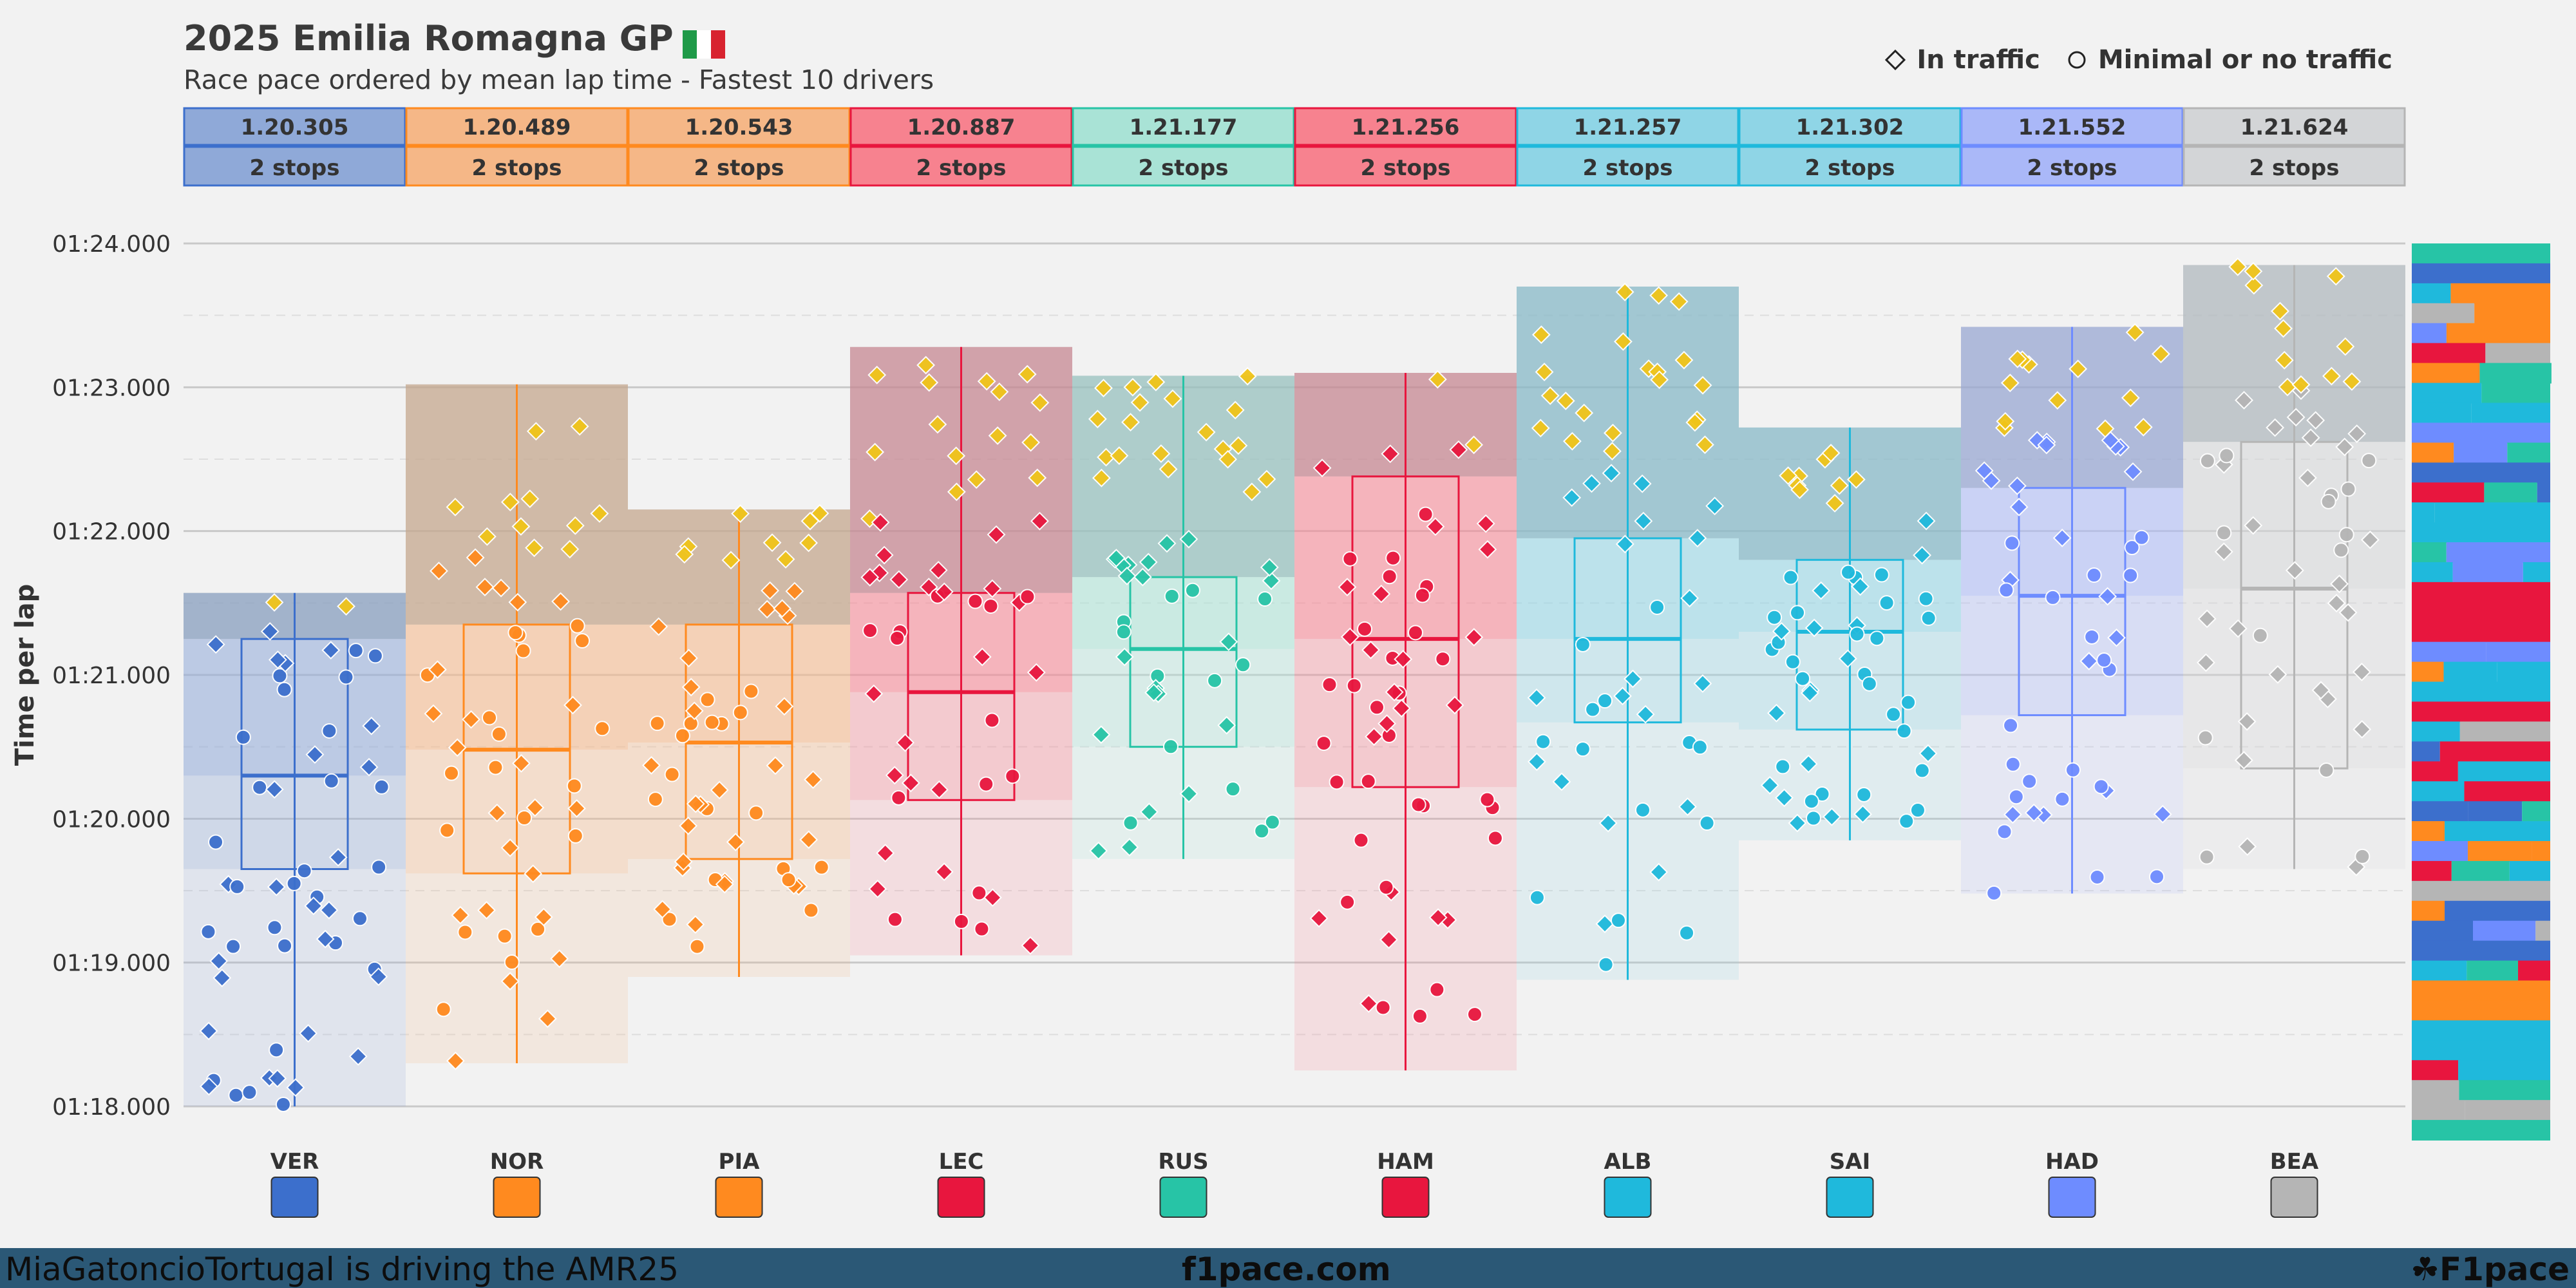 The height and width of the screenshot is (1288, 2576). I want to click on mean-laptime-label: 1.21.257, so click(1628, 128).